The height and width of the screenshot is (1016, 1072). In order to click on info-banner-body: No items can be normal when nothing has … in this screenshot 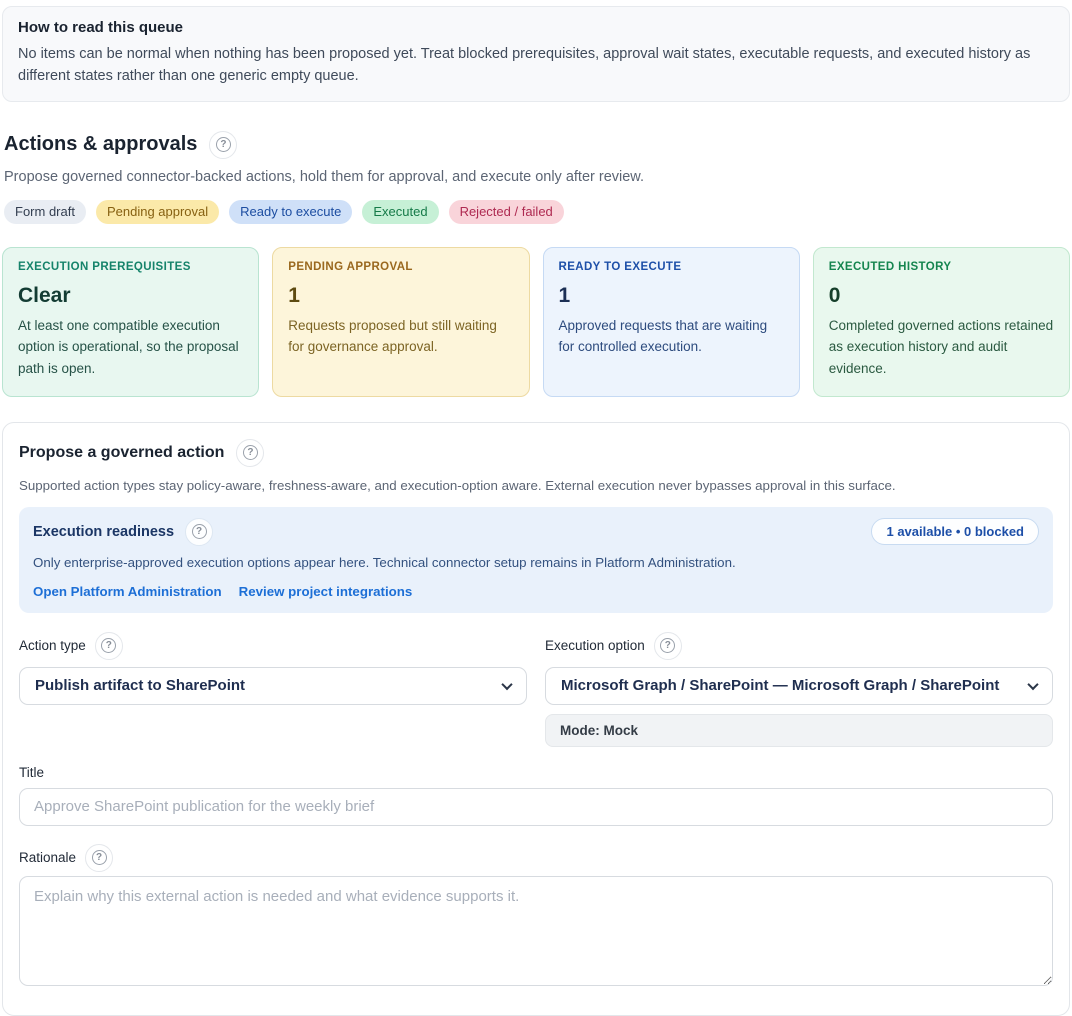, I will do `click(524, 65)`.